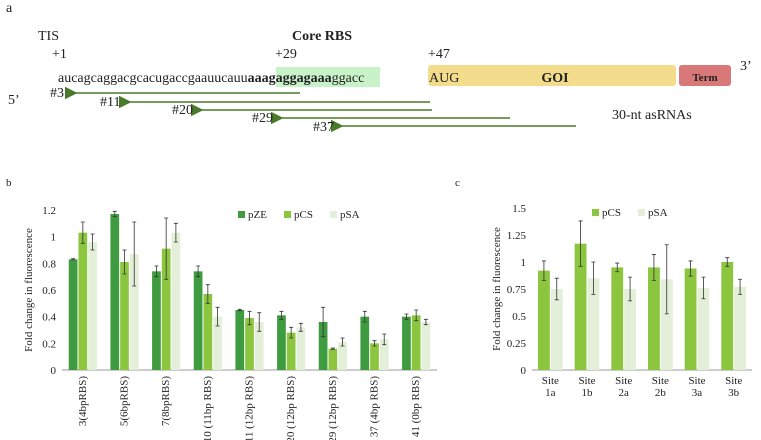  I want to click on x-tick-label: 3(4bpRBS), so click(83, 401).